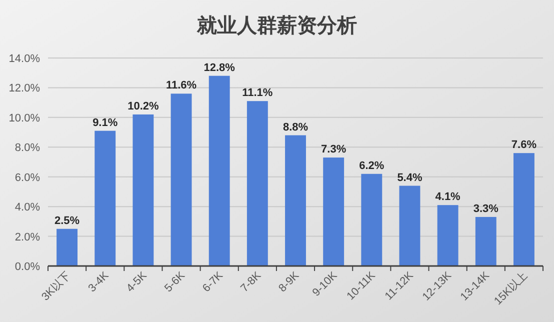 This screenshot has height=322, width=554. What do you see at coordinates (24, 88) in the screenshot?
I see `y-tick-label: 12.0%` at bounding box center [24, 88].